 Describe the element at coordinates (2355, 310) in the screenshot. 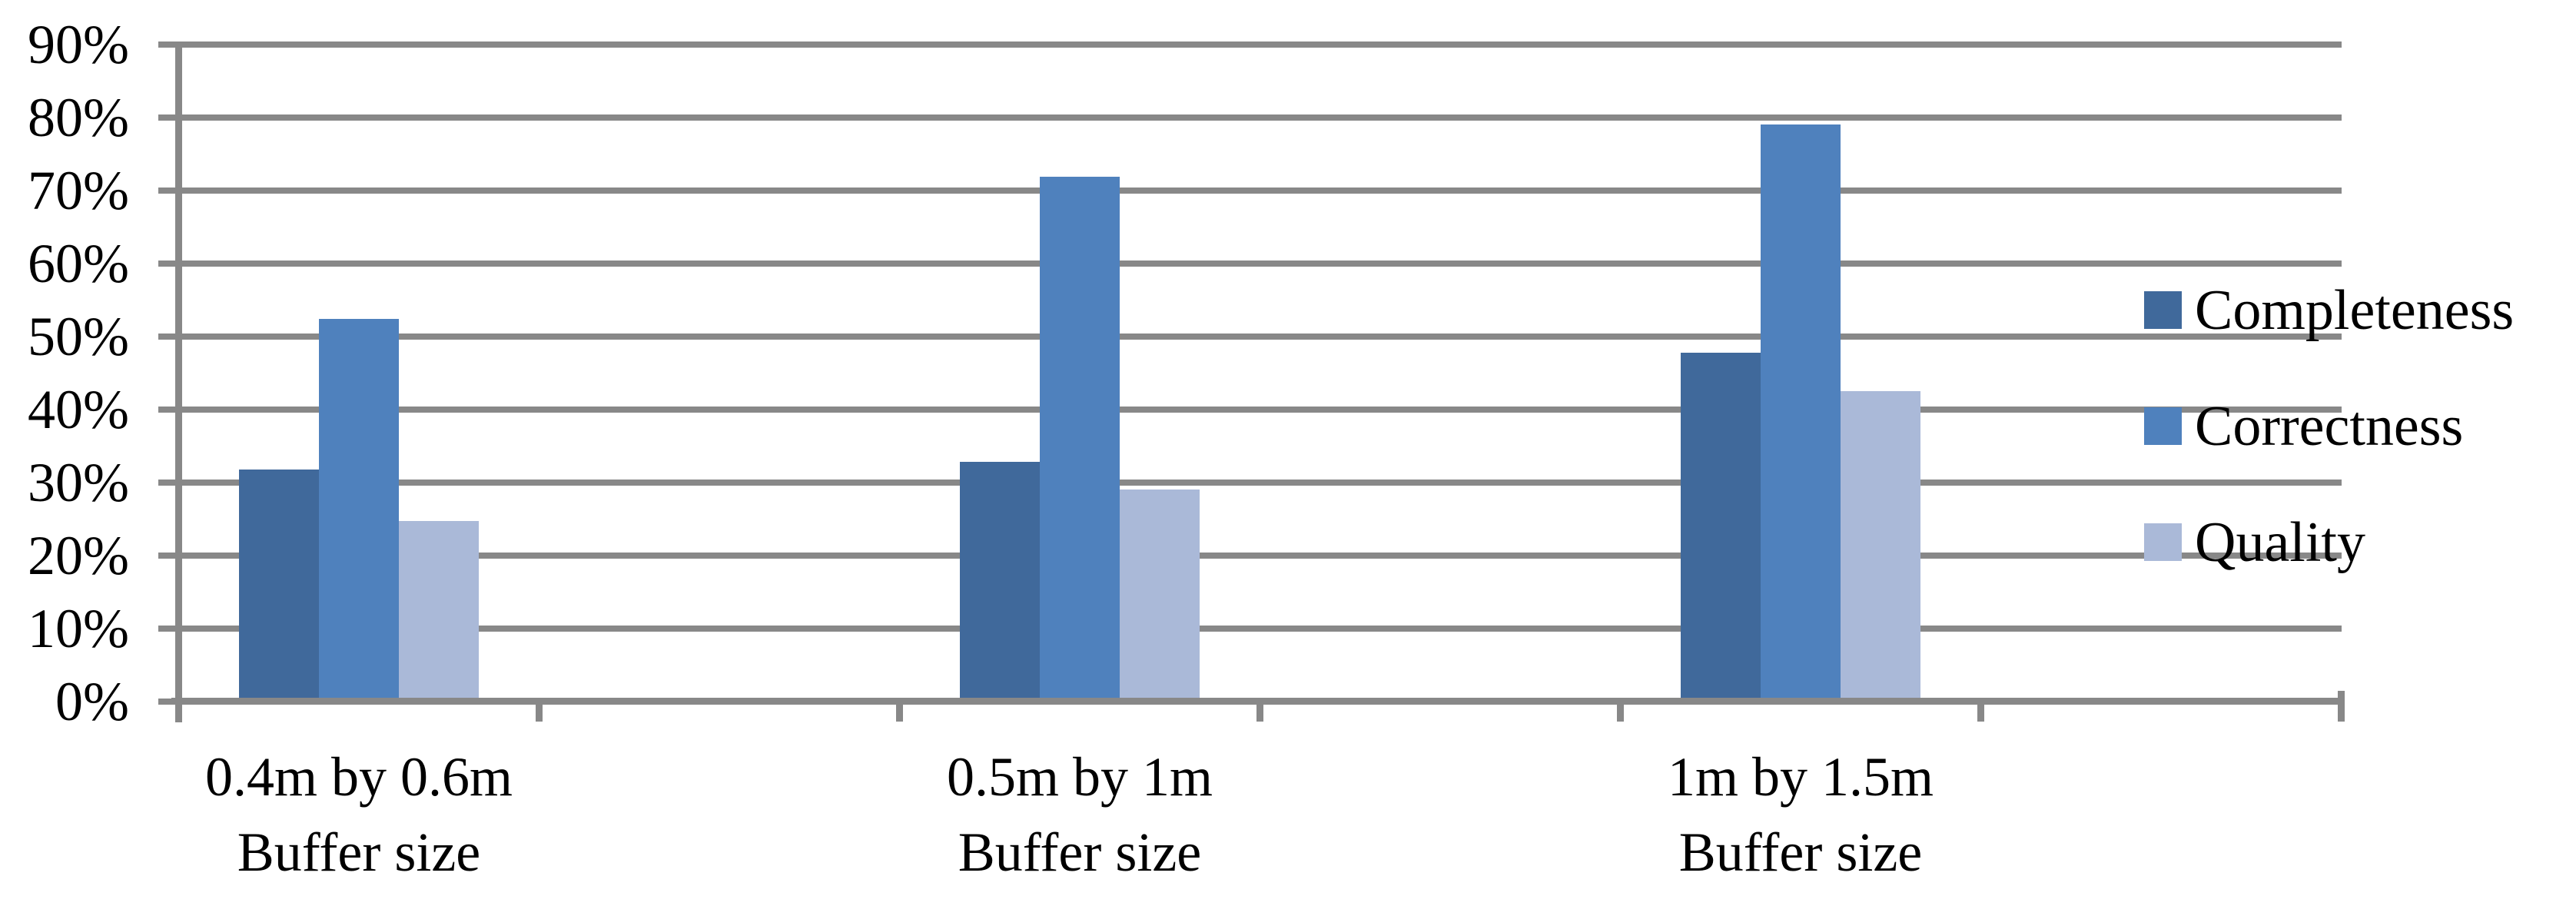

I see `legend-label-completeness: Completeness` at that location.